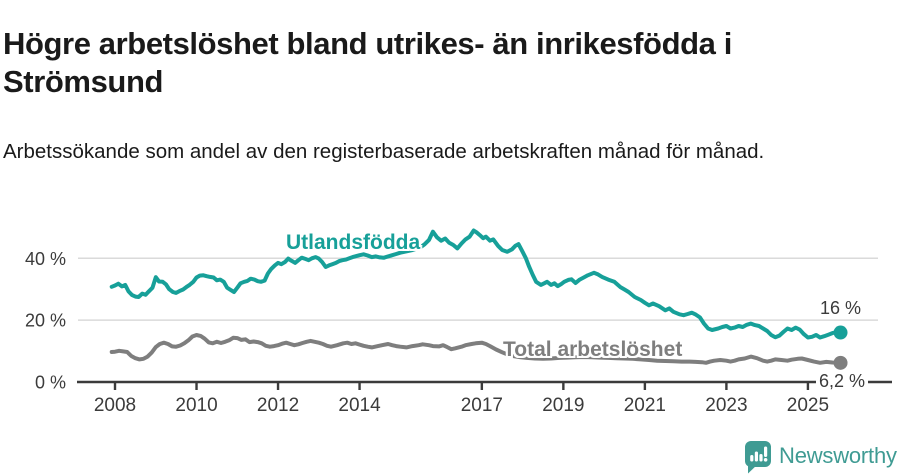  What do you see at coordinates (593, 349) in the screenshot?
I see `series-label-total-arbetsloshet: Total arbetslöshet` at bounding box center [593, 349].